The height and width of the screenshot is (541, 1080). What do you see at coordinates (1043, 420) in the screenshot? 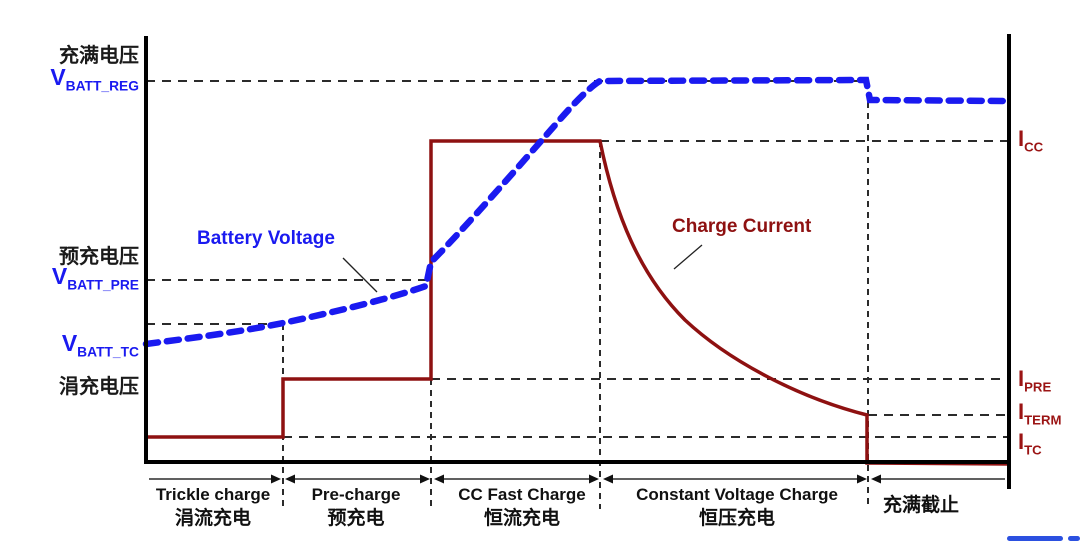
I see `i-term-sub: TERM` at bounding box center [1043, 420].